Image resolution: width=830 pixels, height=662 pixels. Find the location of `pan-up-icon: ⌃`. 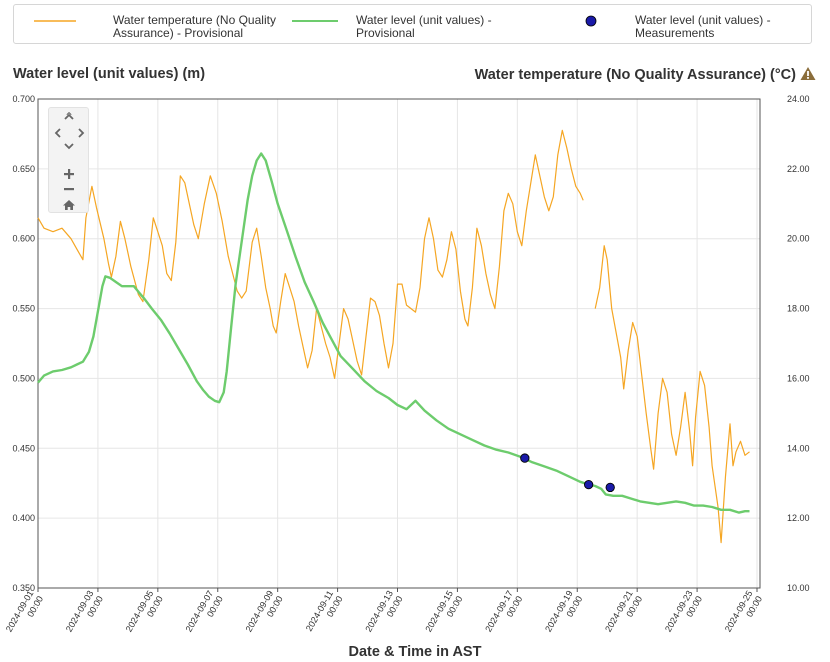

pan-up-icon: ⌃ is located at coordinates (69, 117).